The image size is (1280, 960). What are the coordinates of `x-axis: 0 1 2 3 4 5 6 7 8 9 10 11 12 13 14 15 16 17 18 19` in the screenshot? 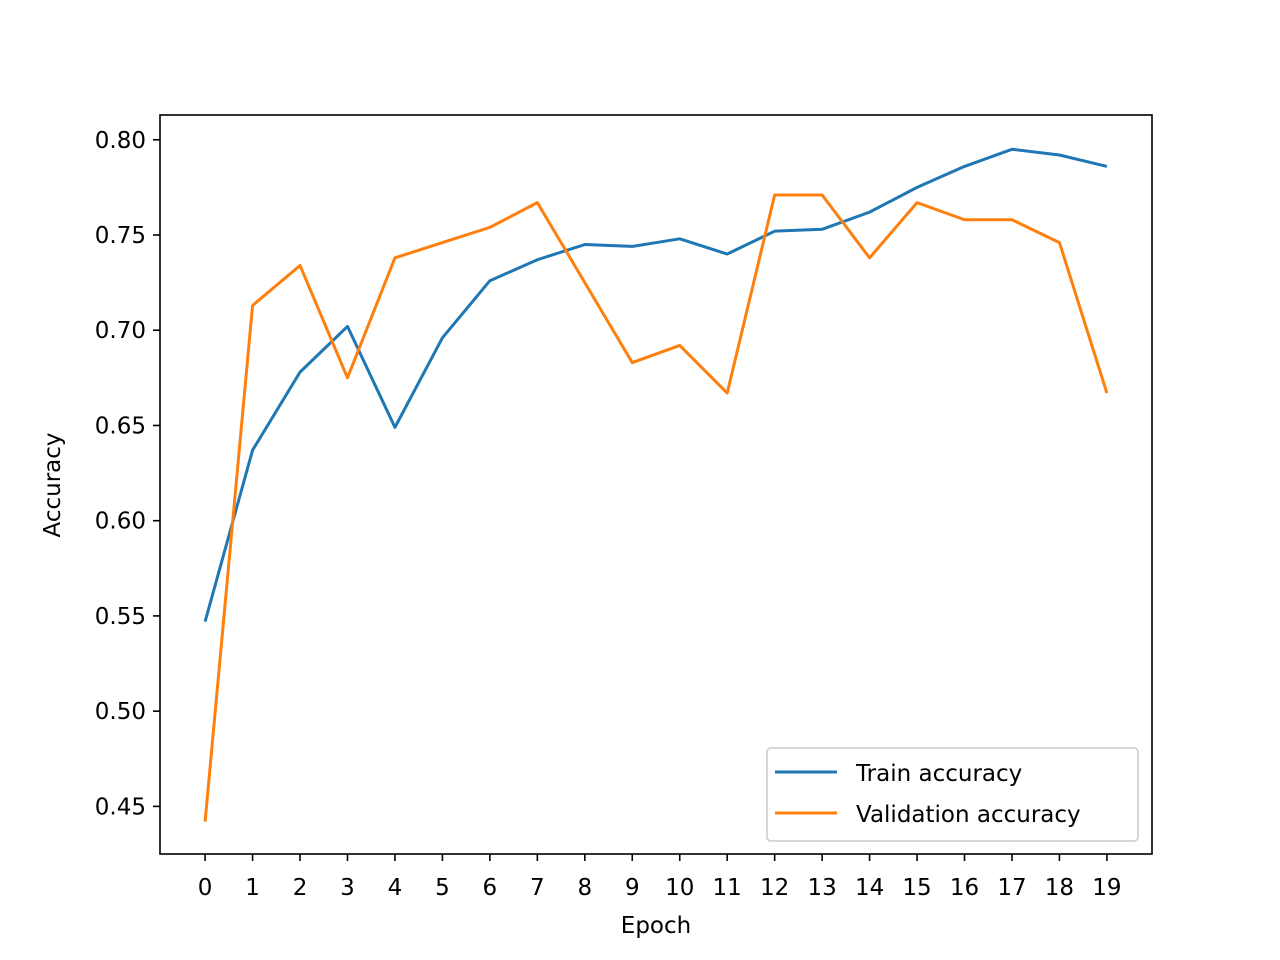 It's located at (660, 877).